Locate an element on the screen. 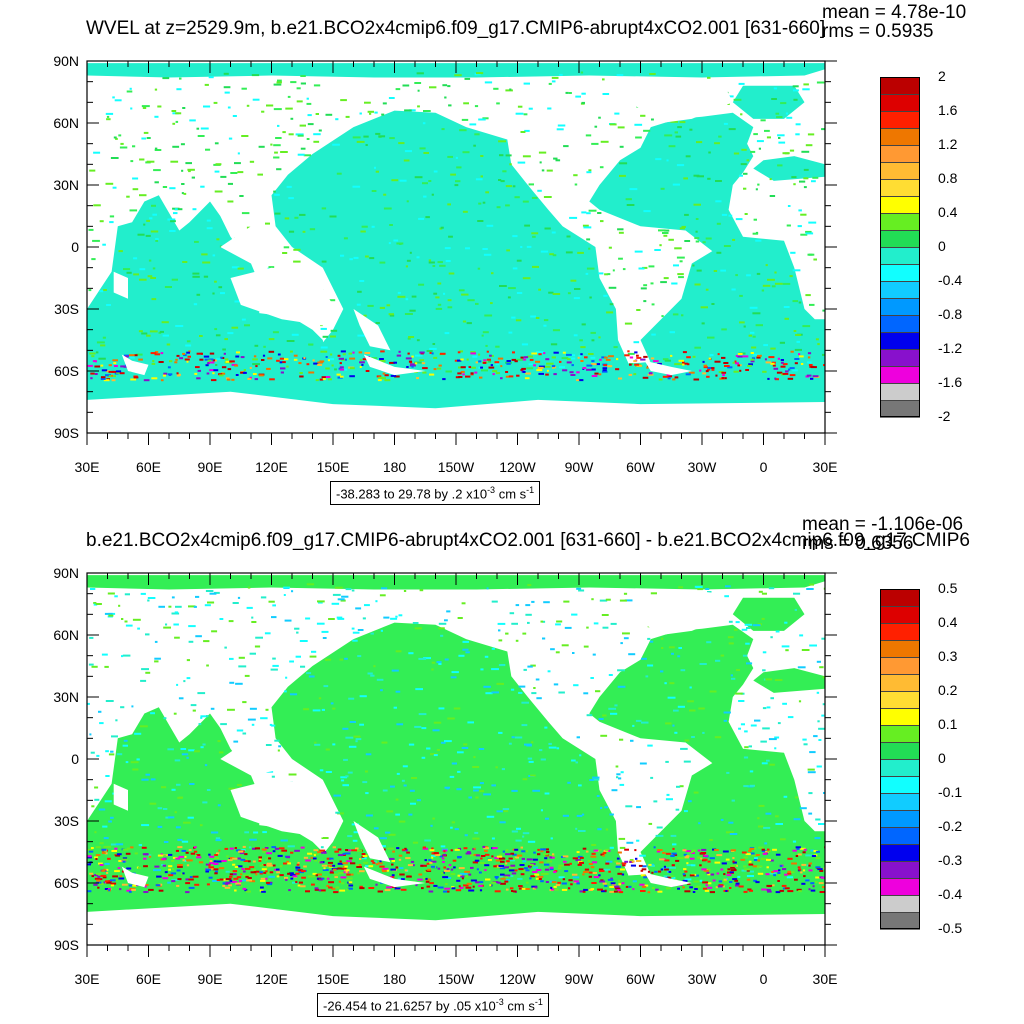 The height and width of the screenshot is (1024, 1024). colorbar-label: 0.5 is located at coordinates (948, 588).